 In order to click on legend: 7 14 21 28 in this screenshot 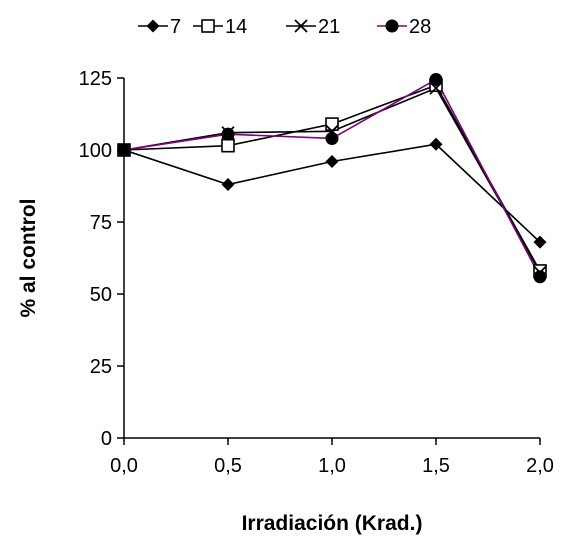, I will do `click(284, 27)`.